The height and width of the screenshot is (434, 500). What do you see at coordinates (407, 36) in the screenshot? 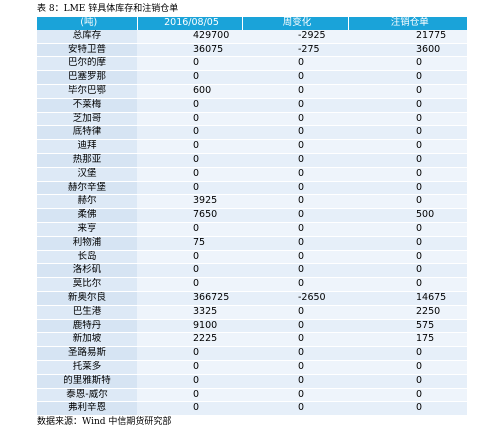
I see `cancelled-warrants-cell: 21775` at bounding box center [407, 36].